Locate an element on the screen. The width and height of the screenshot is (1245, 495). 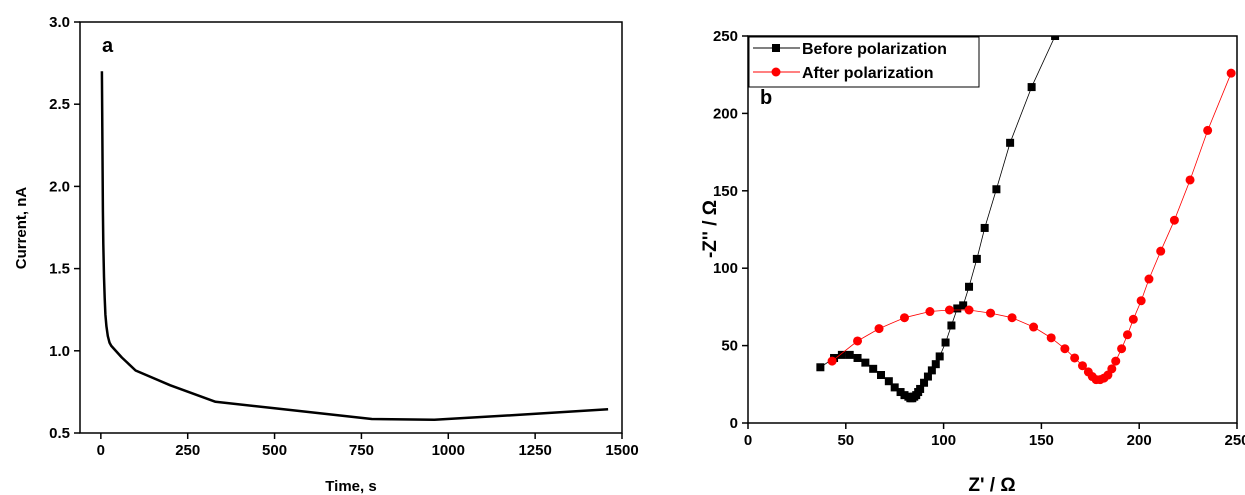
y-tick-label: 2.5 is located at coordinates (59, 104).